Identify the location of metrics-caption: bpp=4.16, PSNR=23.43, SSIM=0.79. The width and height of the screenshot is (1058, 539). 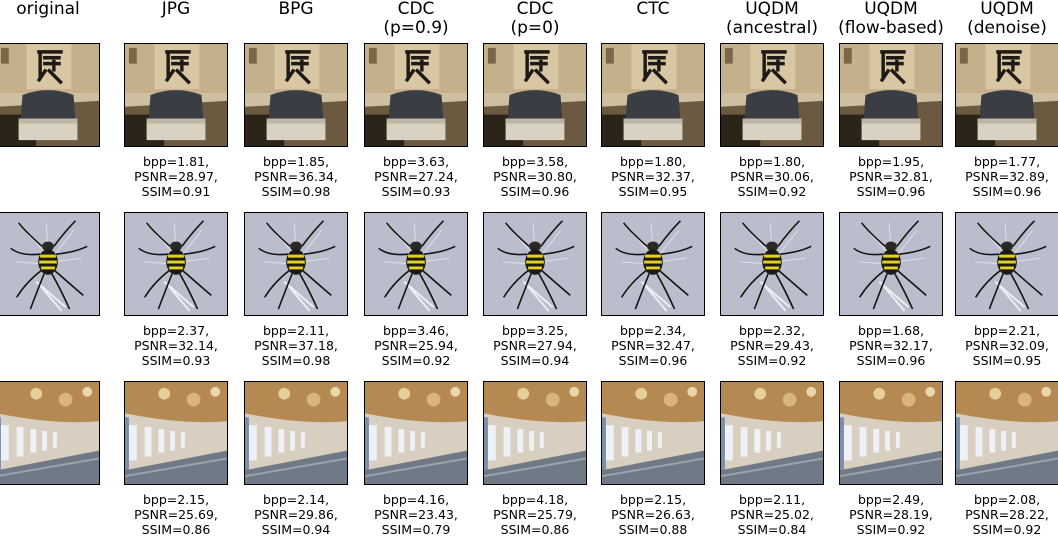
(416, 514).